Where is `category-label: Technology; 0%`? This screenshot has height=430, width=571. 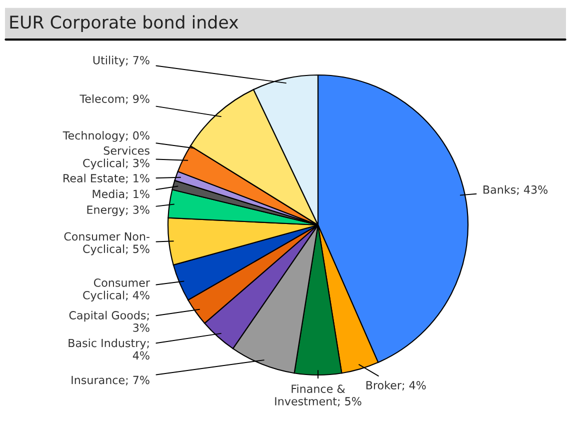 category-label: Technology; 0% is located at coordinates (106, 136).